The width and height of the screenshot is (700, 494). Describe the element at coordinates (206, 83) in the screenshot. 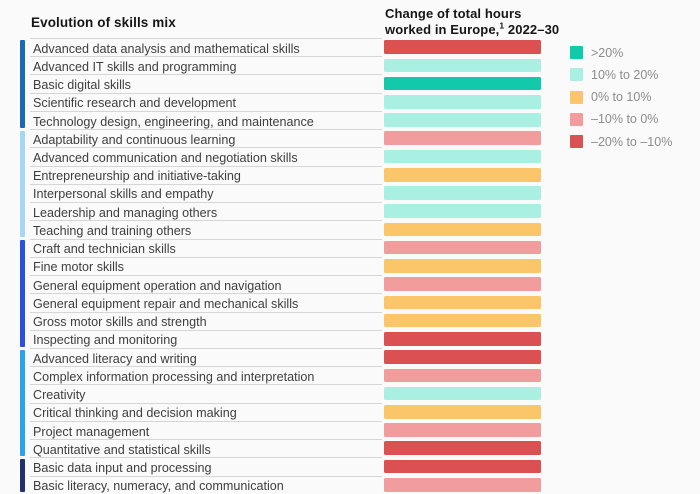

I see `skill-label: Basic digital skills` at that location.